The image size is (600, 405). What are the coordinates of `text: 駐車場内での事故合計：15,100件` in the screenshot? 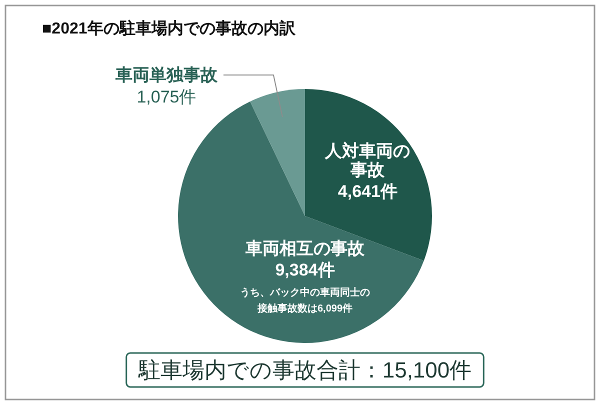 It's located at (304, 370).